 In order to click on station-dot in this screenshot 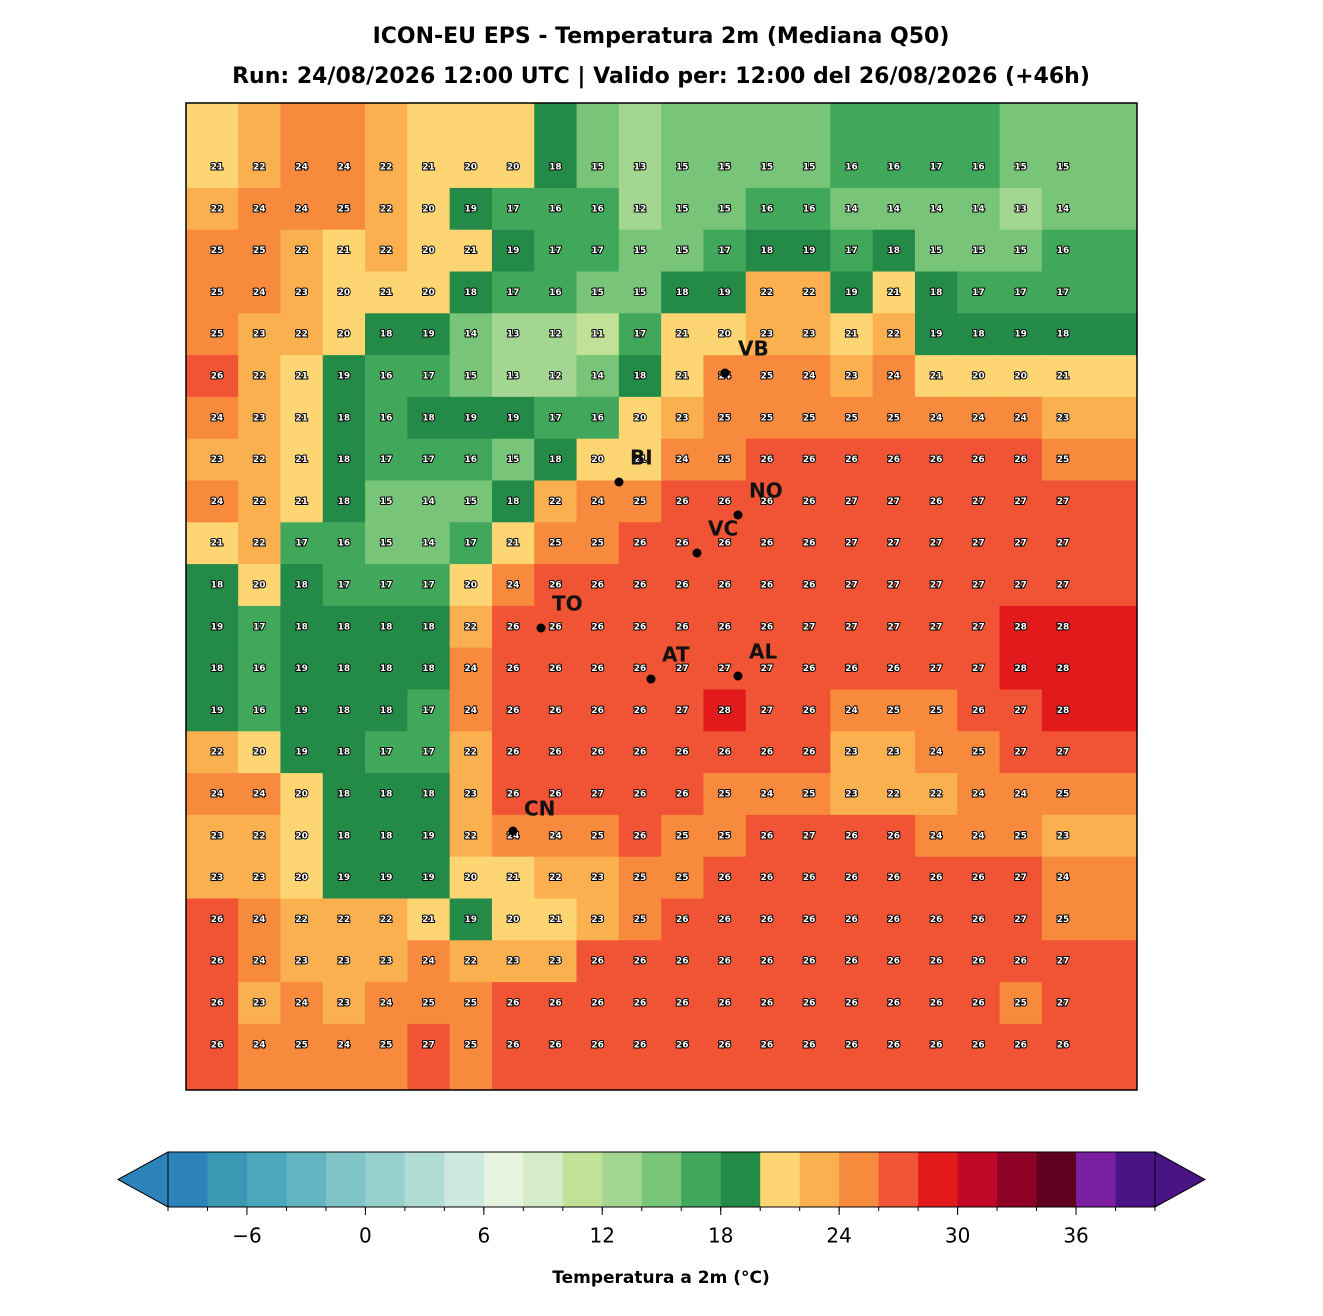, I will do `click(697, 553)`.